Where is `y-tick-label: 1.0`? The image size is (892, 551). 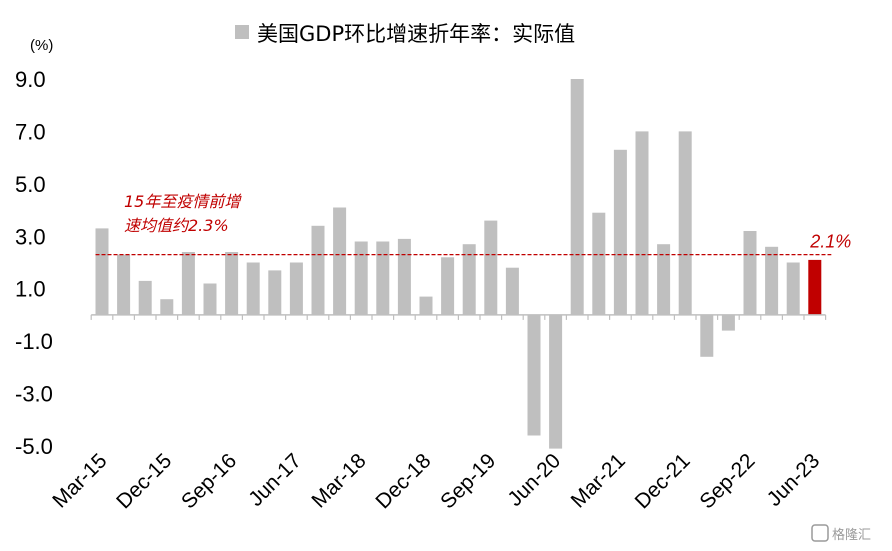
y-tick-label: 1.0 is located at coordinates (30, 289).